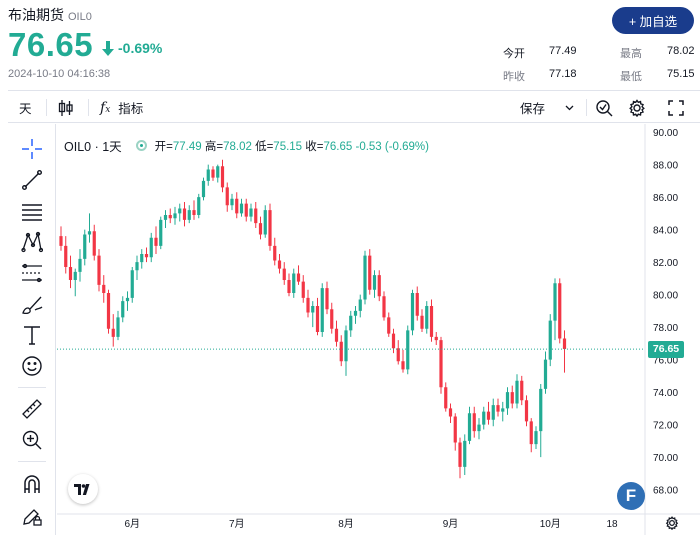 The image size is (700, 535). What do you see at coordinates (32, 335) in the screenshot?
I see `text-tool` at bounding box center [32, 335].